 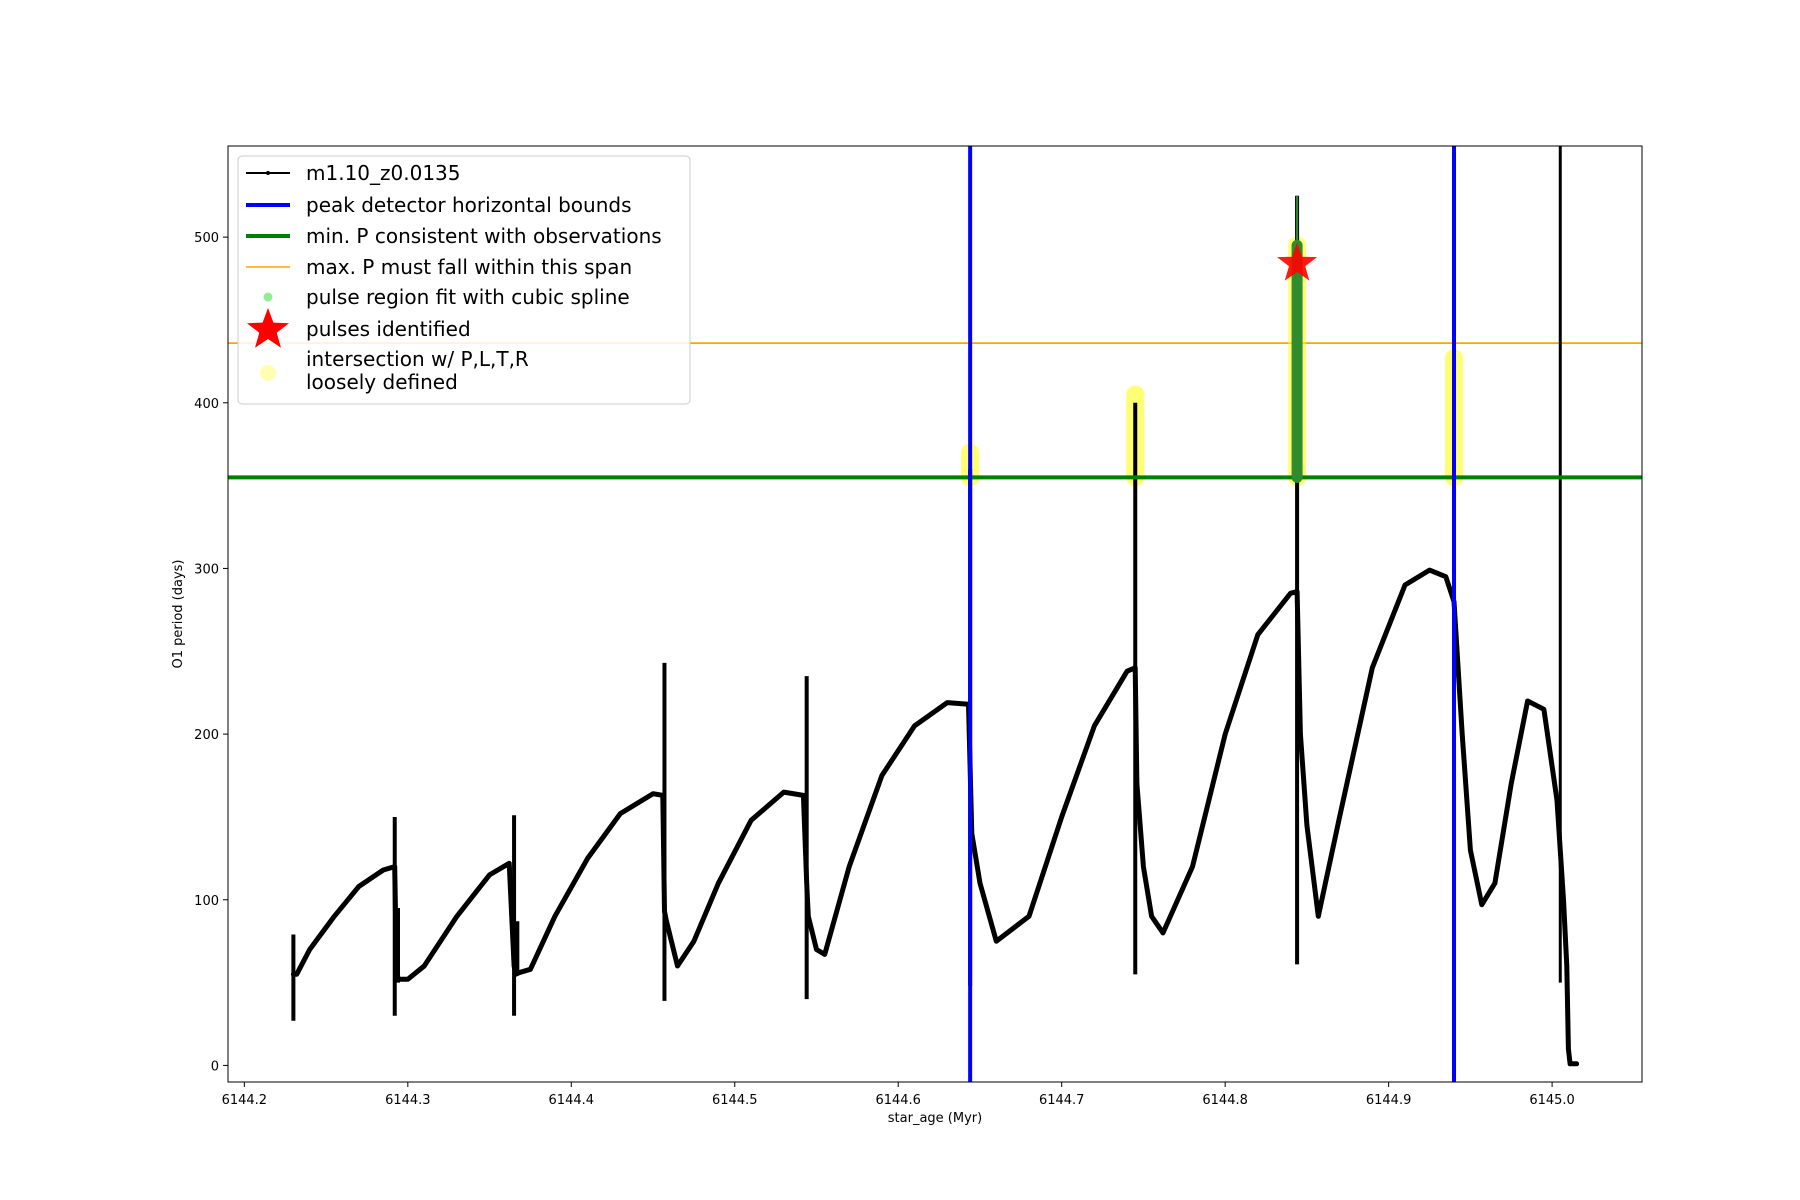 What do you see at coordinates (178, 613) in the screenshot?
I see `y-axis-label: O1 period (days)` at bounding box center [178, 613].